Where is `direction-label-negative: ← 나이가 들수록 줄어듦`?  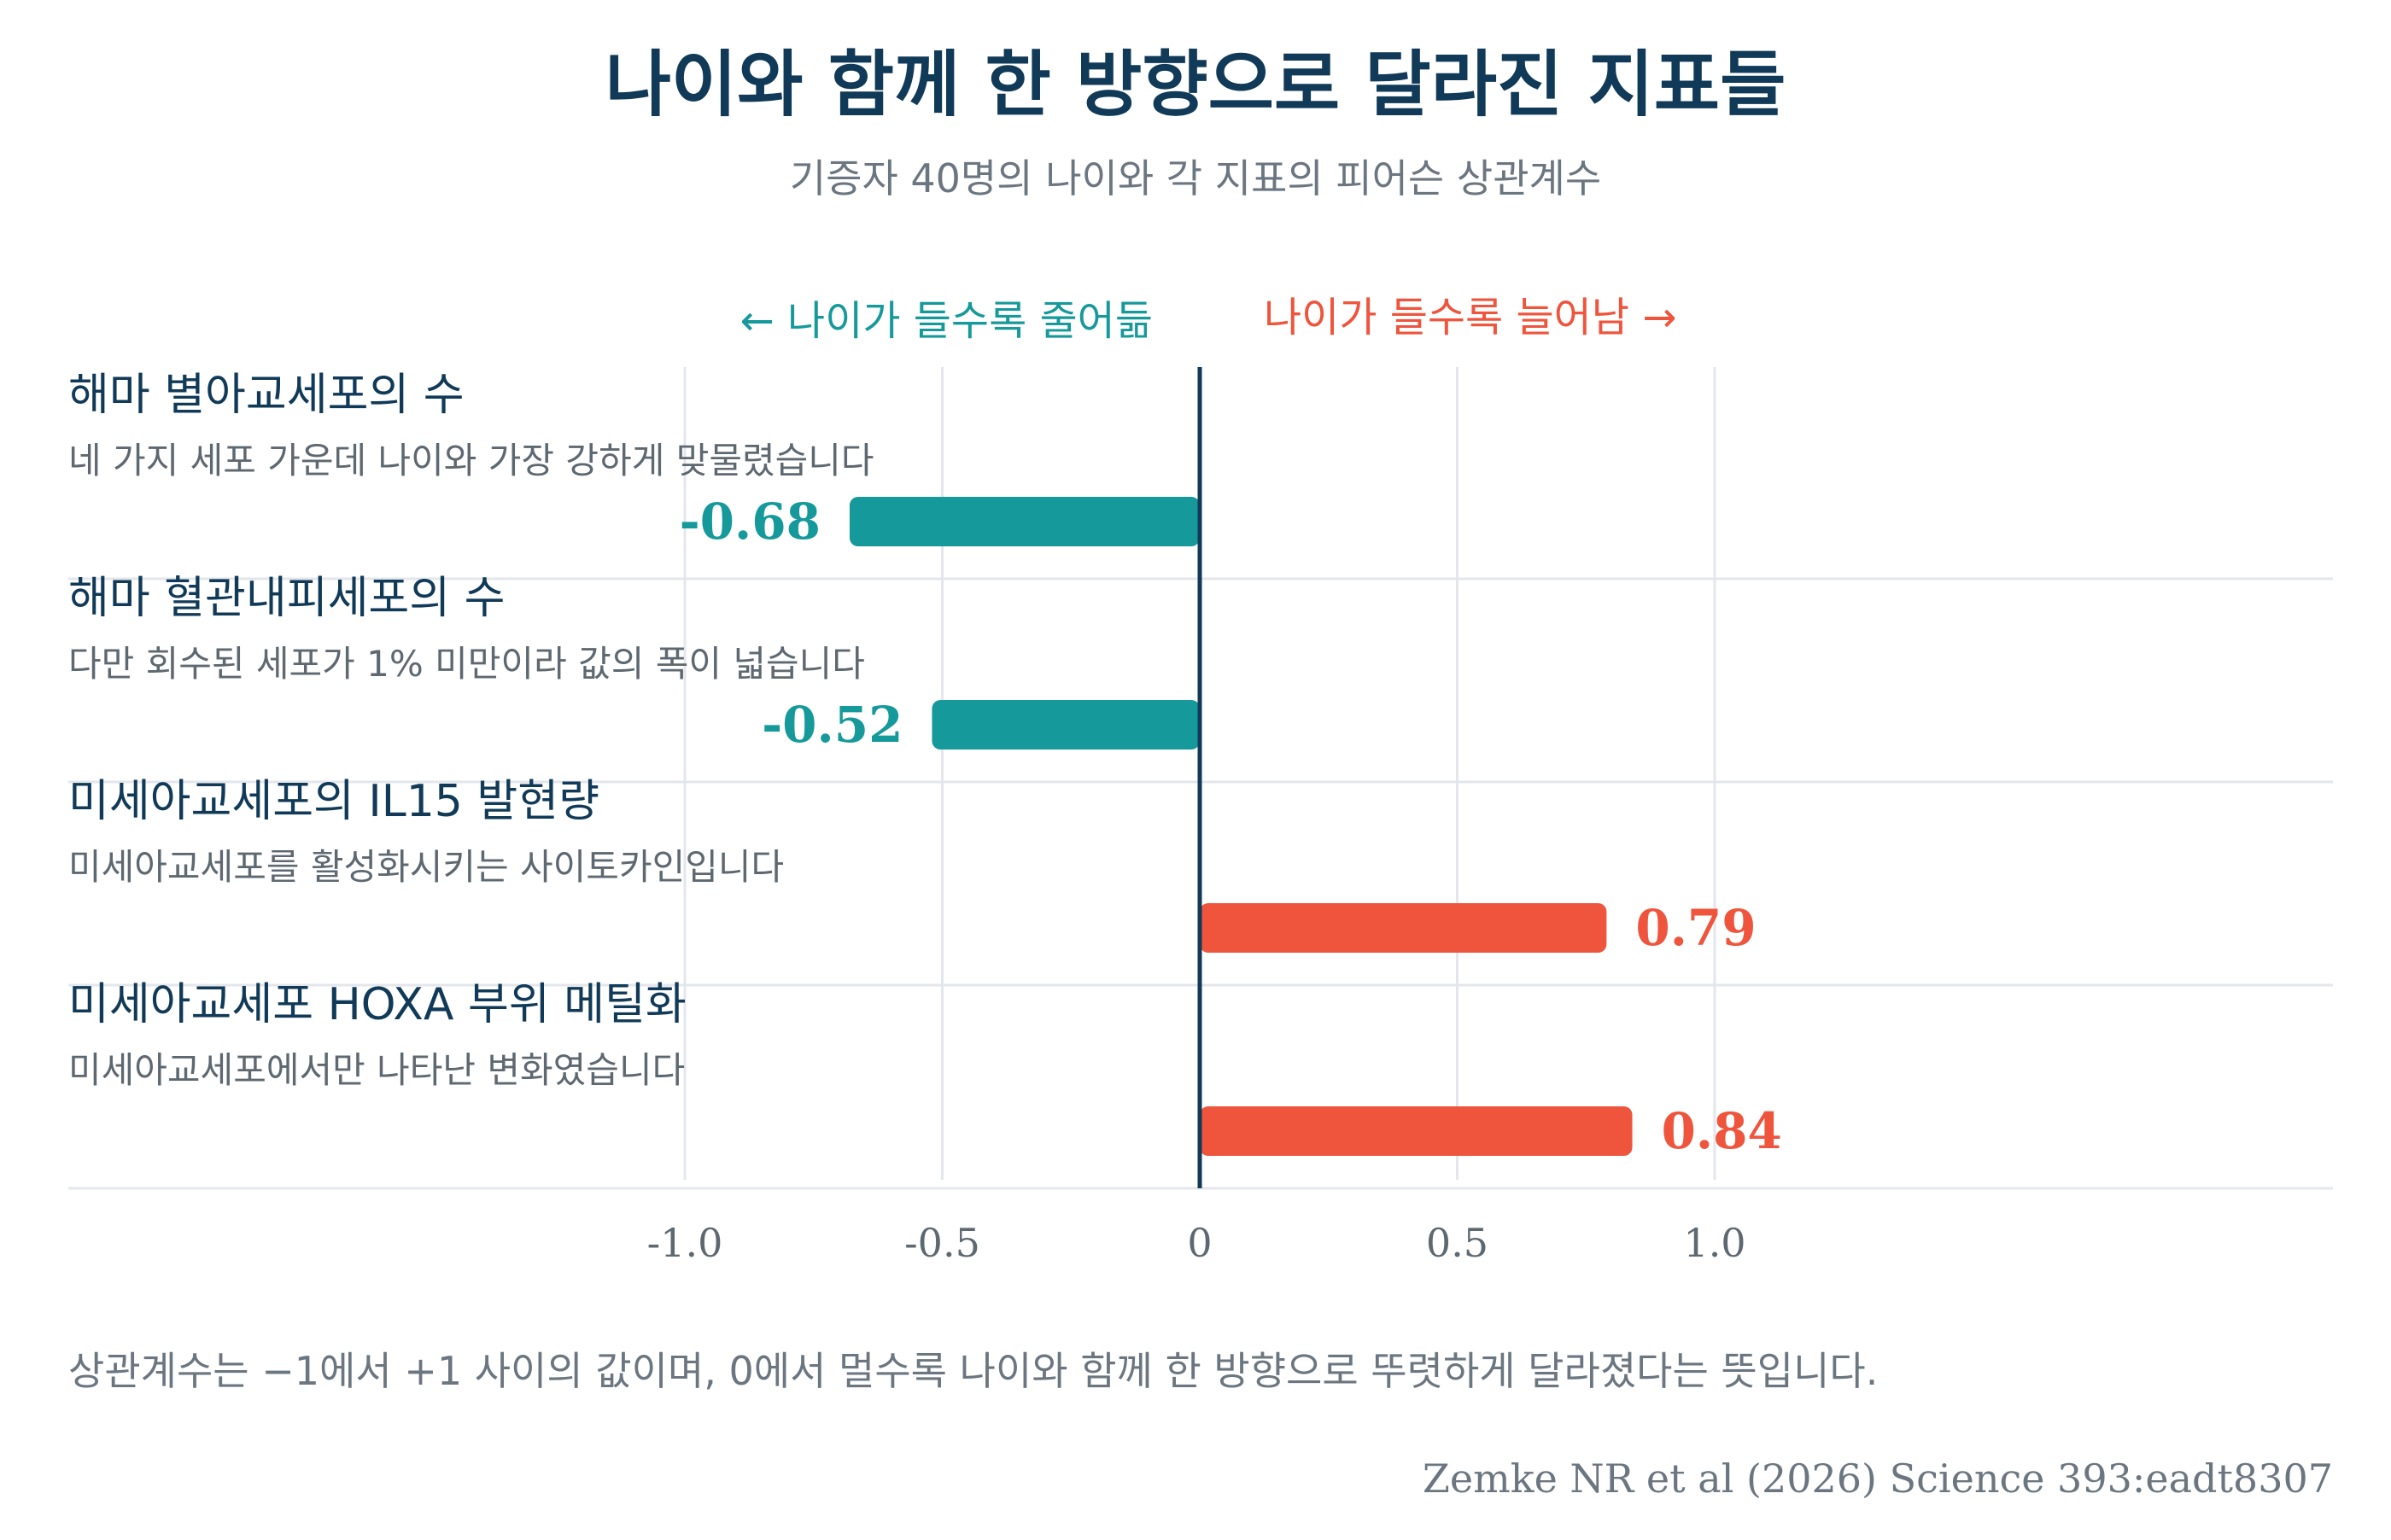 direction-label-negative: ← 나이가 들수록 줄어듦 is located at coordinates (947, 321).